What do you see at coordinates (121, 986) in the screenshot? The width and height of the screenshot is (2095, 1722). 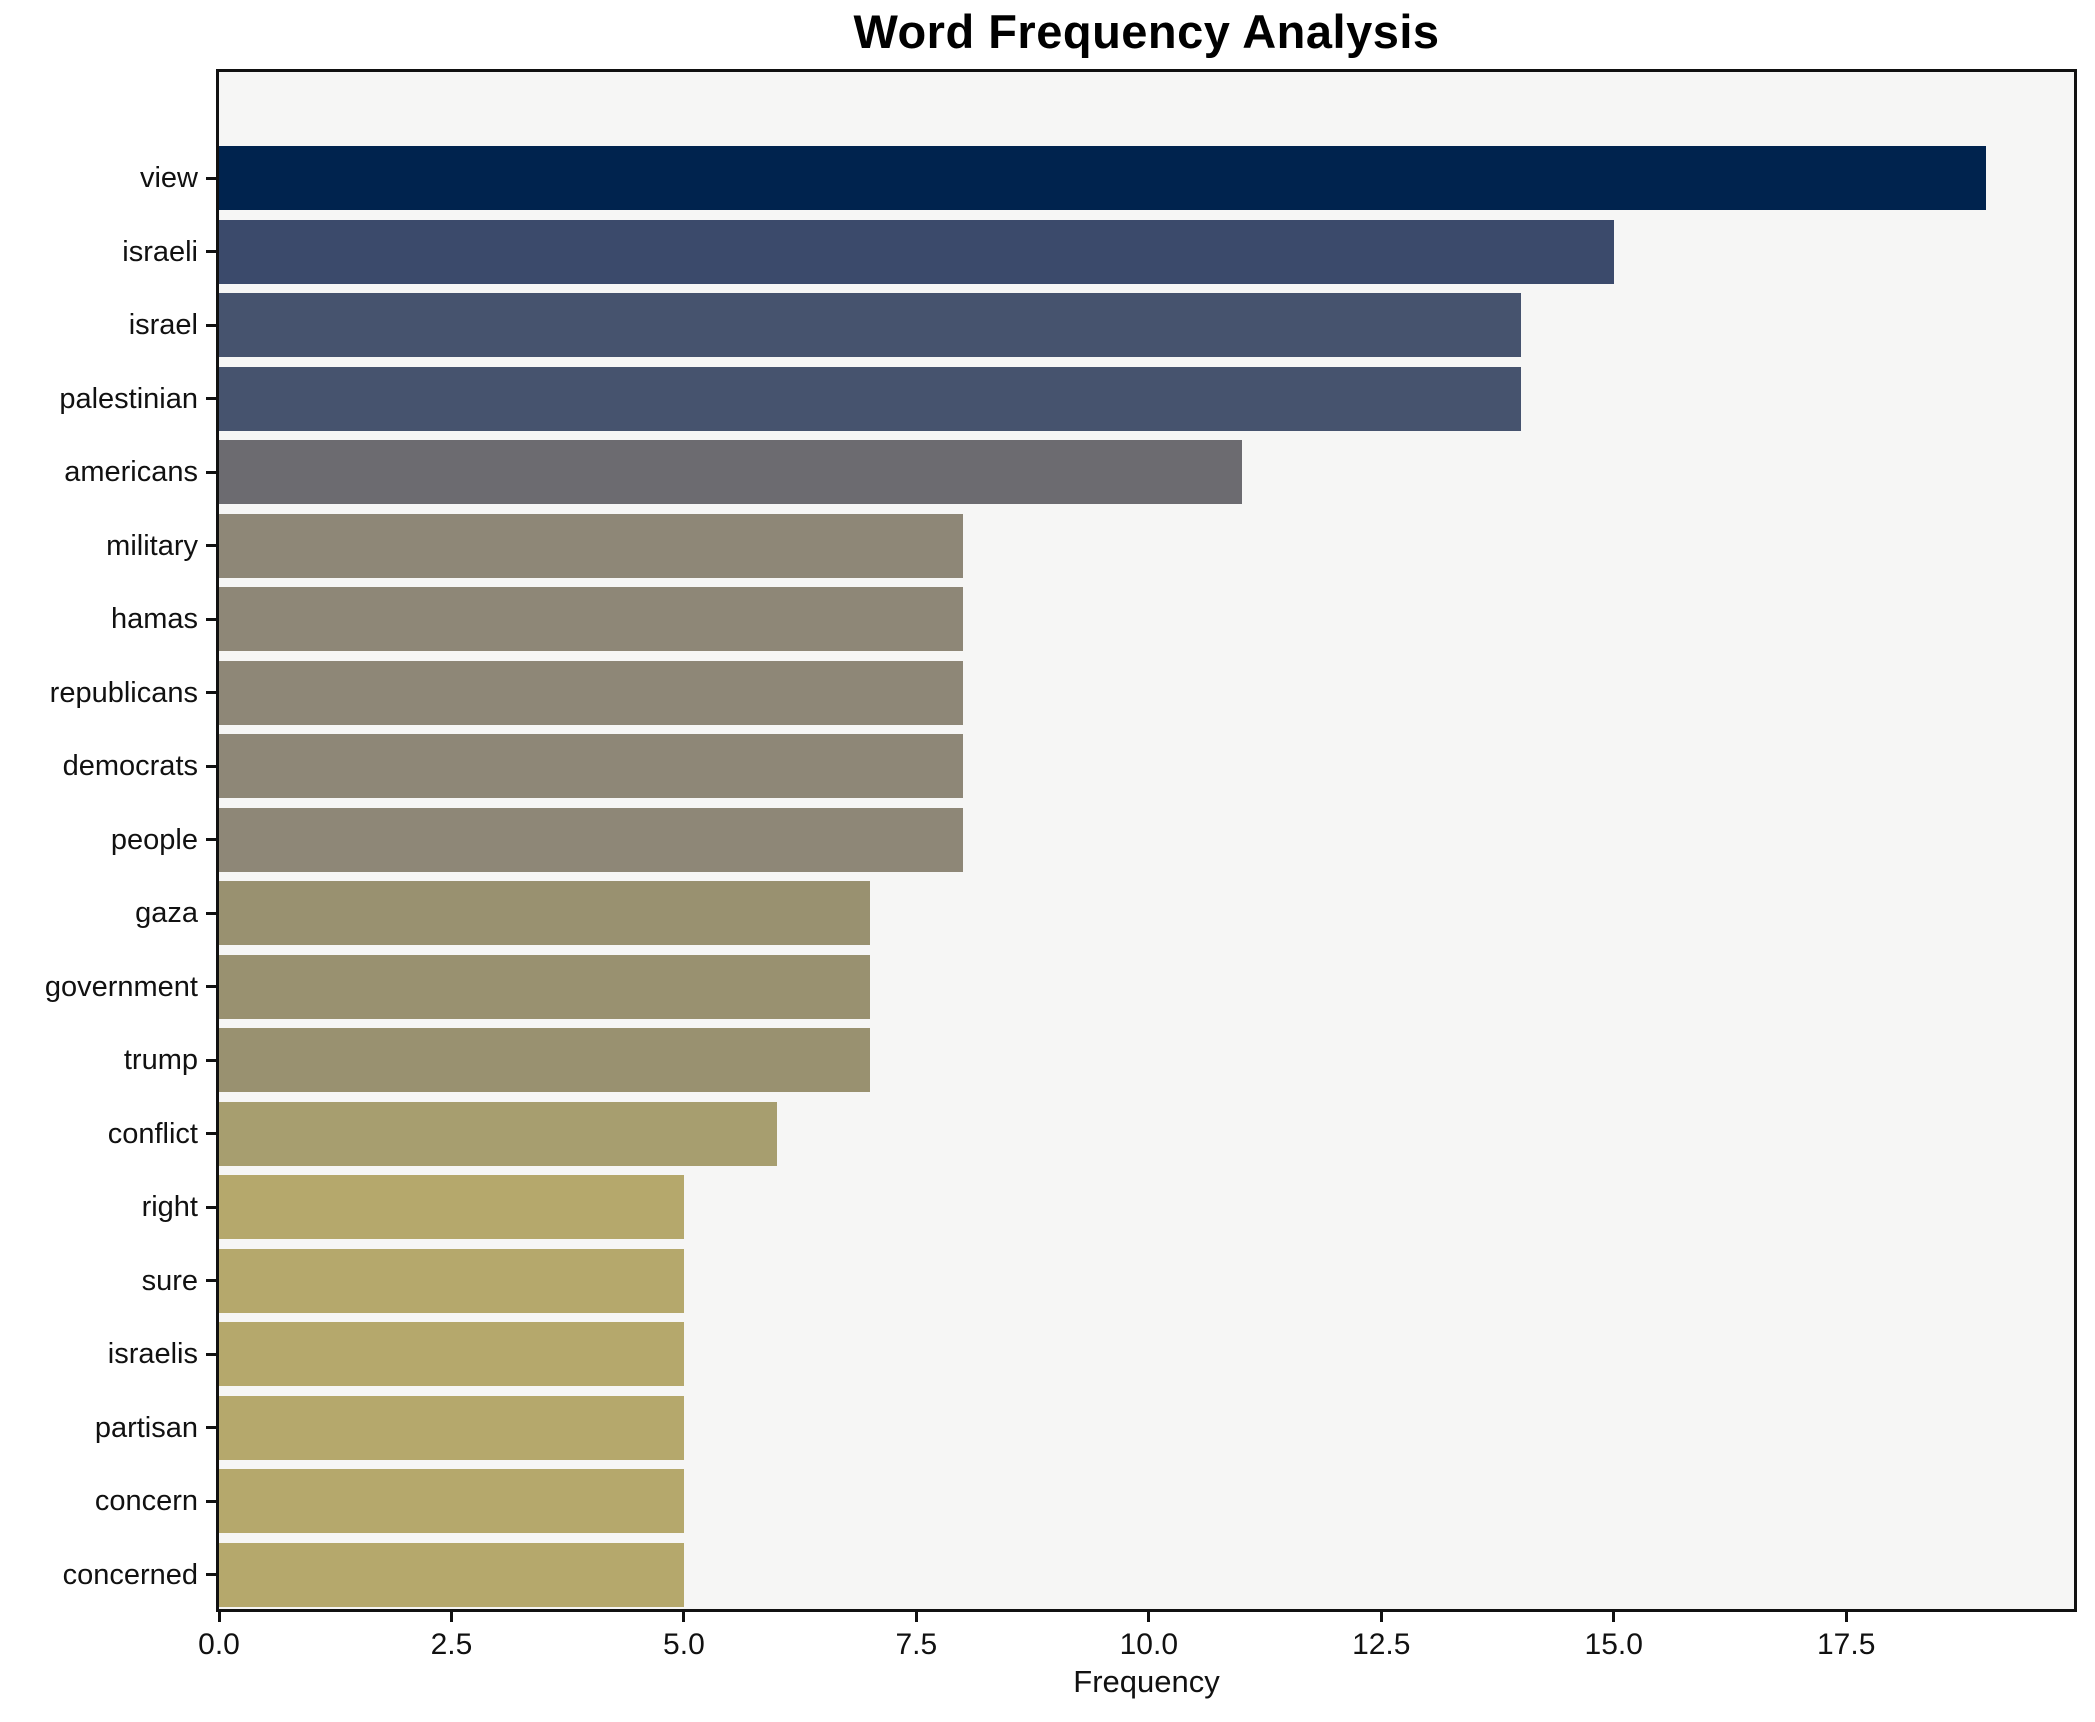 I see `y-tick-label-government: government` at bounding box center [121, 986].